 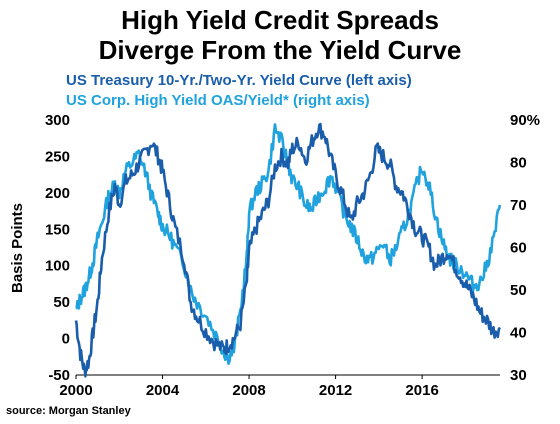 I want to click on x-tick-label: 2004, so click(x=163, y=390).